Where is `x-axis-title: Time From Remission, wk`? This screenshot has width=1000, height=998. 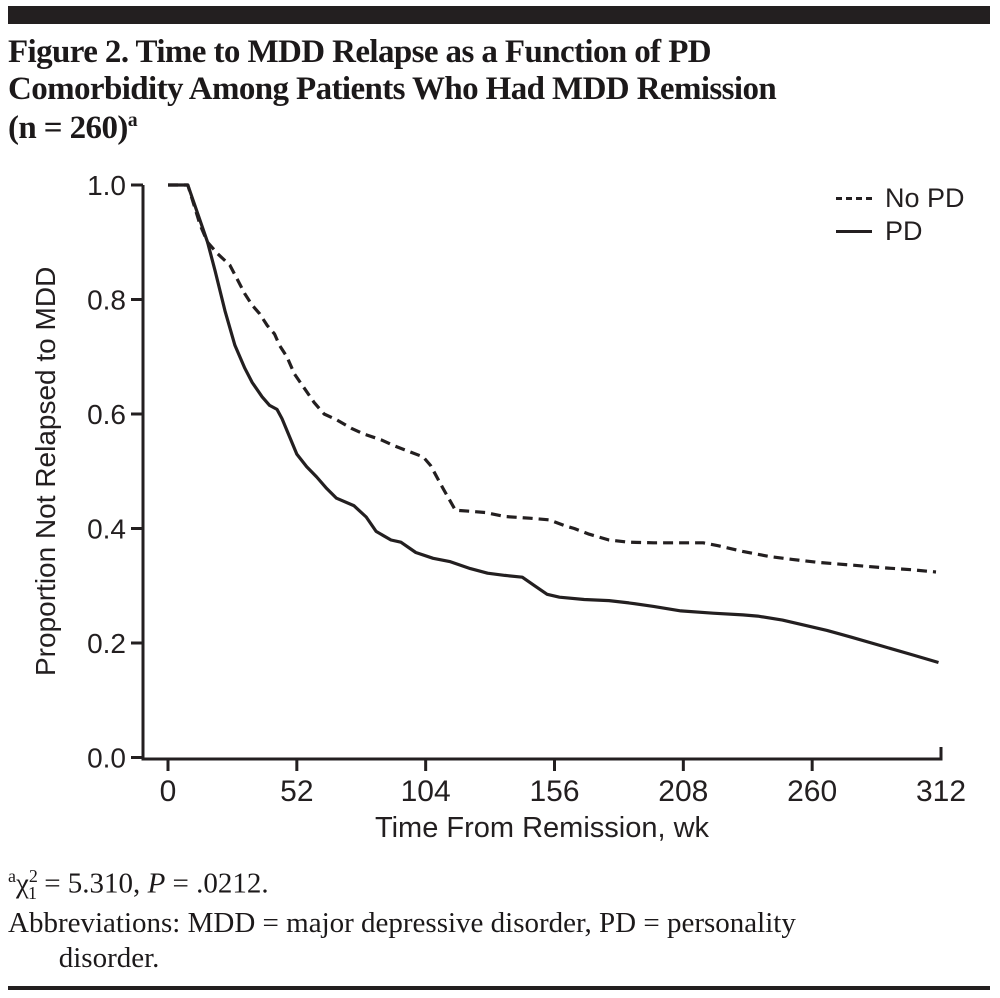
x-axis-title: Time From Remission, wk is located at coordinates (542, 828).